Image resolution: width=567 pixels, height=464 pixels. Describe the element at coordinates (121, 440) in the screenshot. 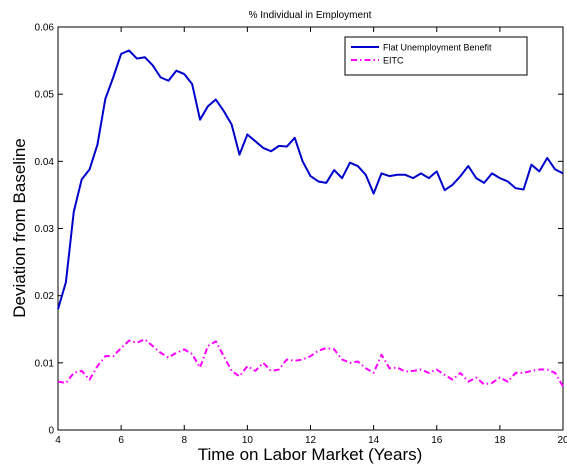

I see `x-tick-label: 6` at that location.